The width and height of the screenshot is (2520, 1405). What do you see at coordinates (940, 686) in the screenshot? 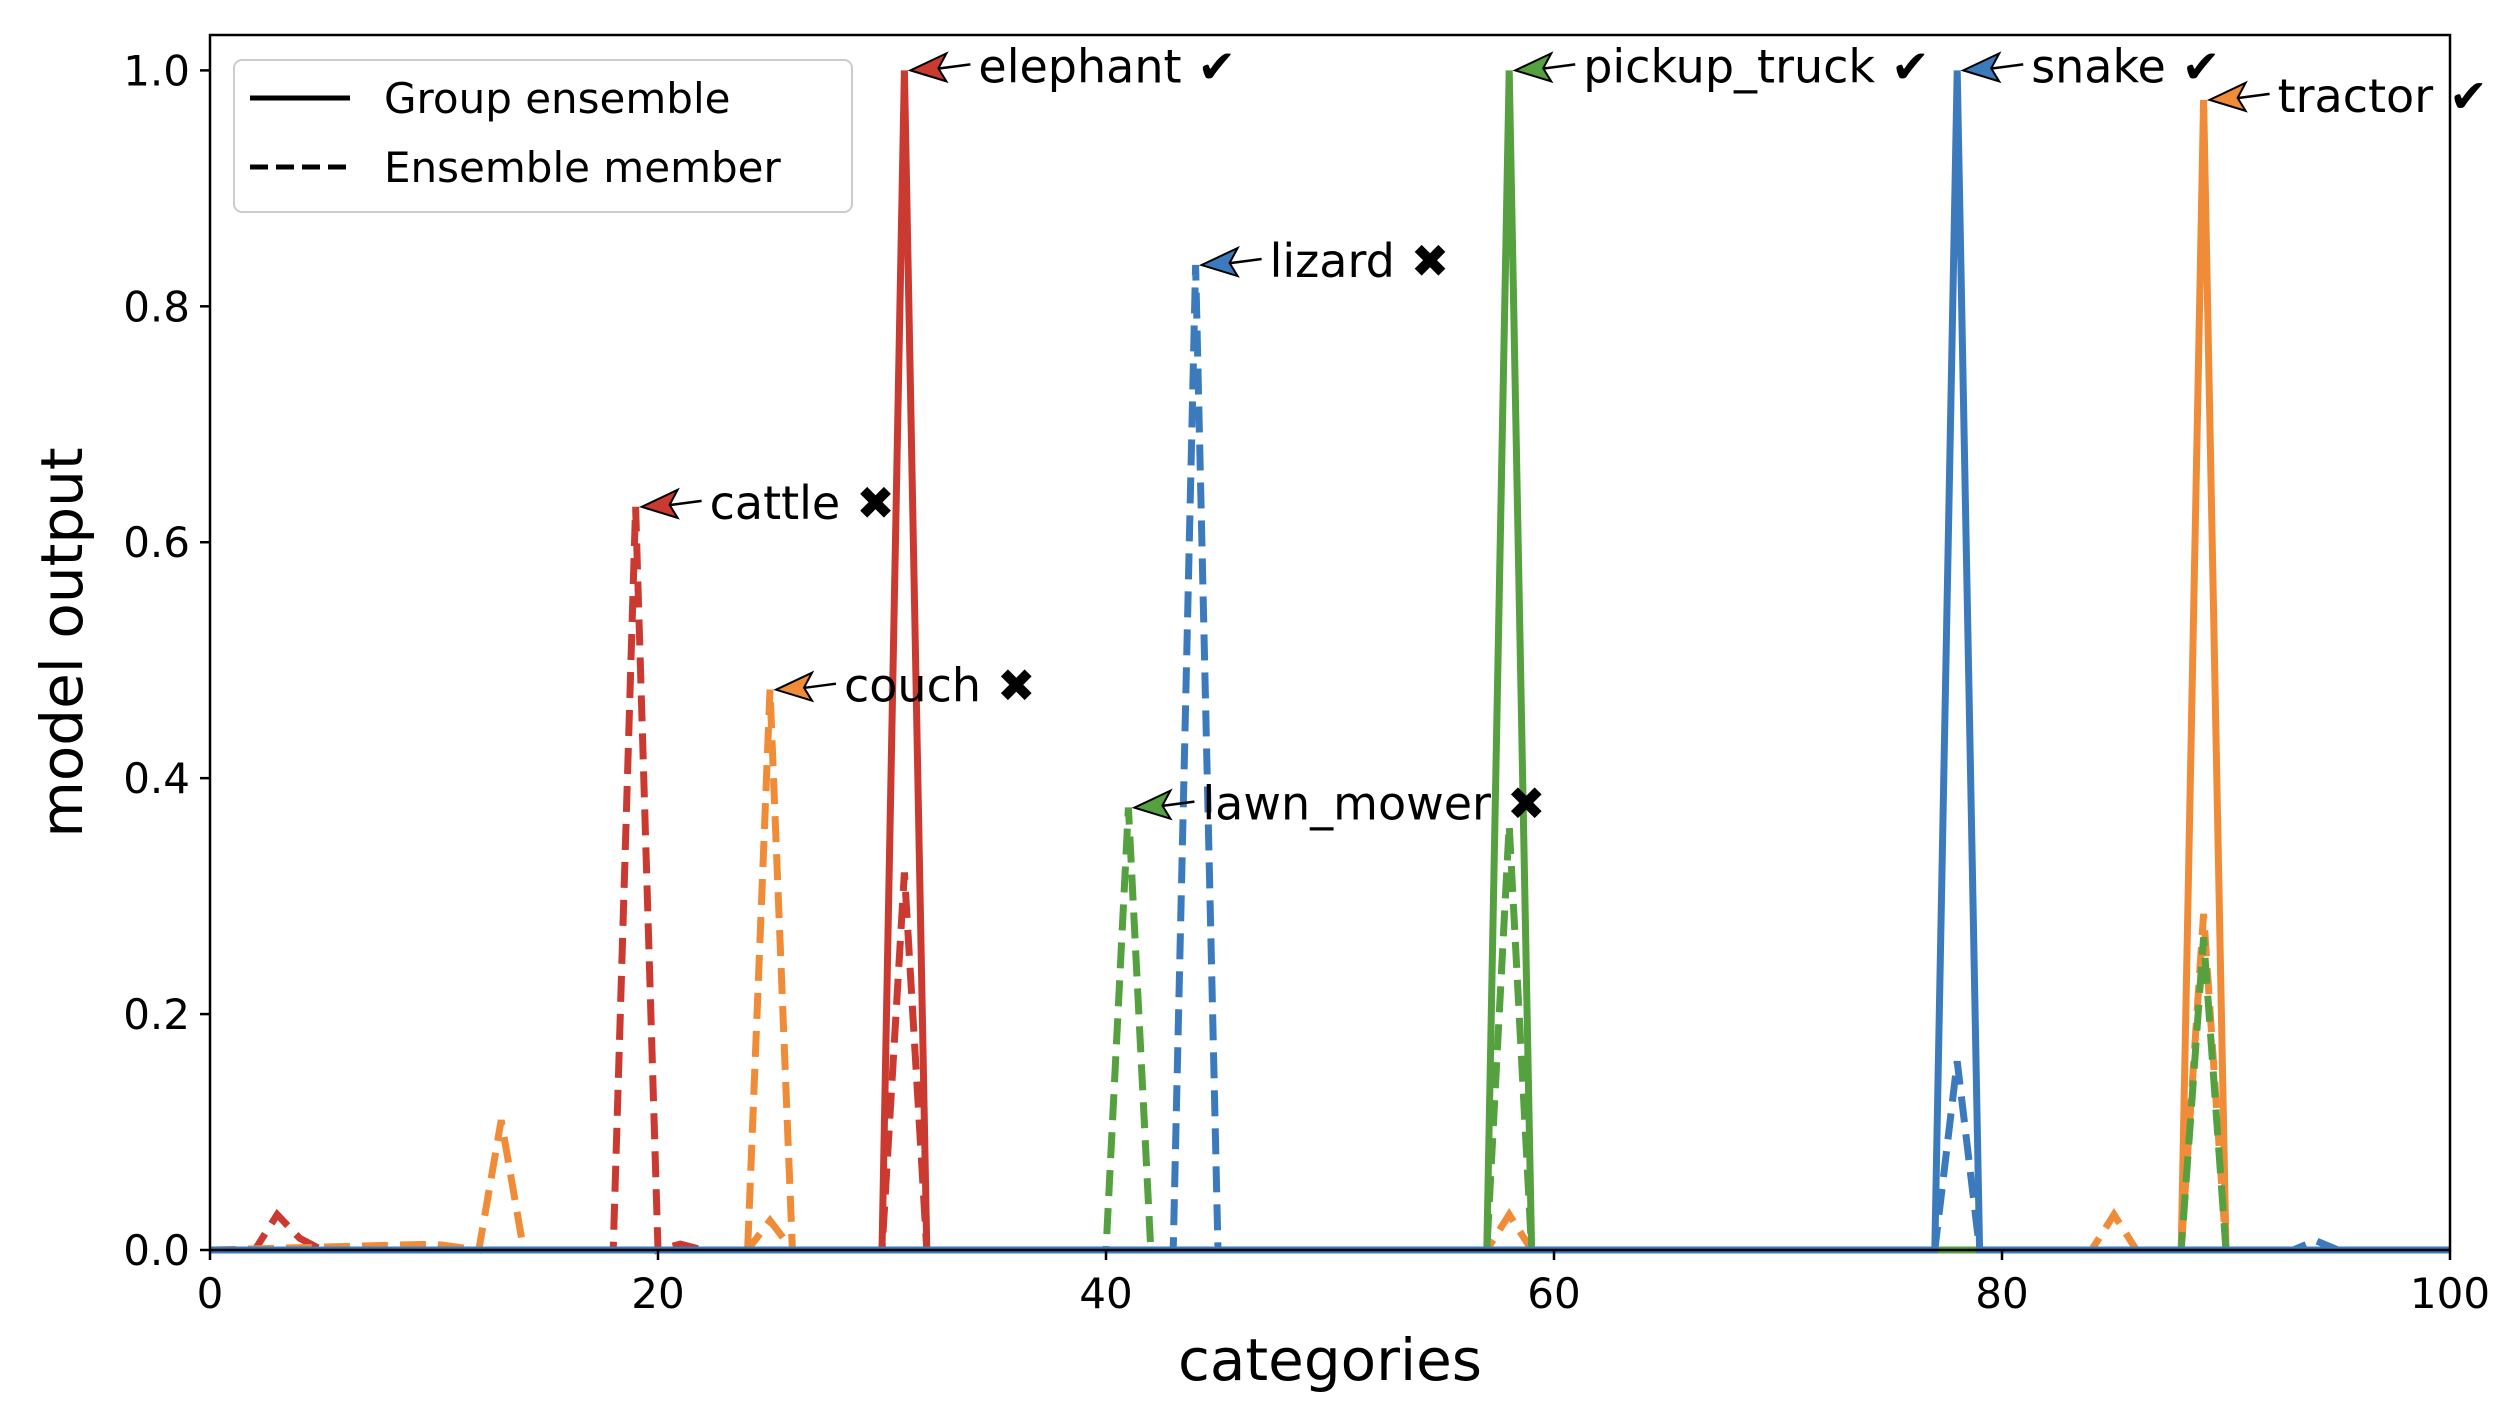
I see `annotation-label: couch ✖` at bounding box center [940, 686].